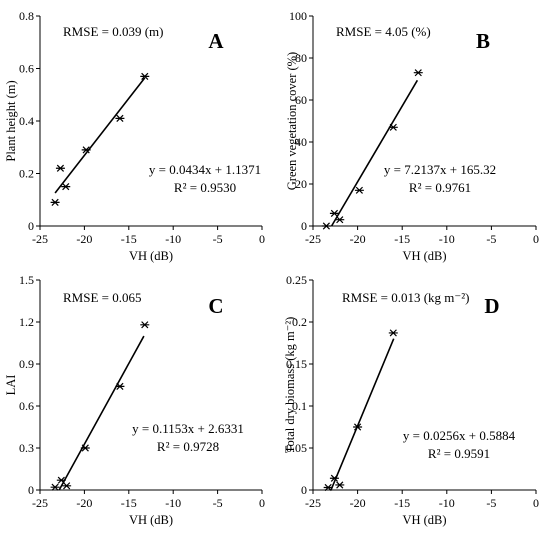  What do you see at coordinates (26, 406) in the screenshot?
I see `y-tick-label: 0.6` at bounding box center [26, 406].